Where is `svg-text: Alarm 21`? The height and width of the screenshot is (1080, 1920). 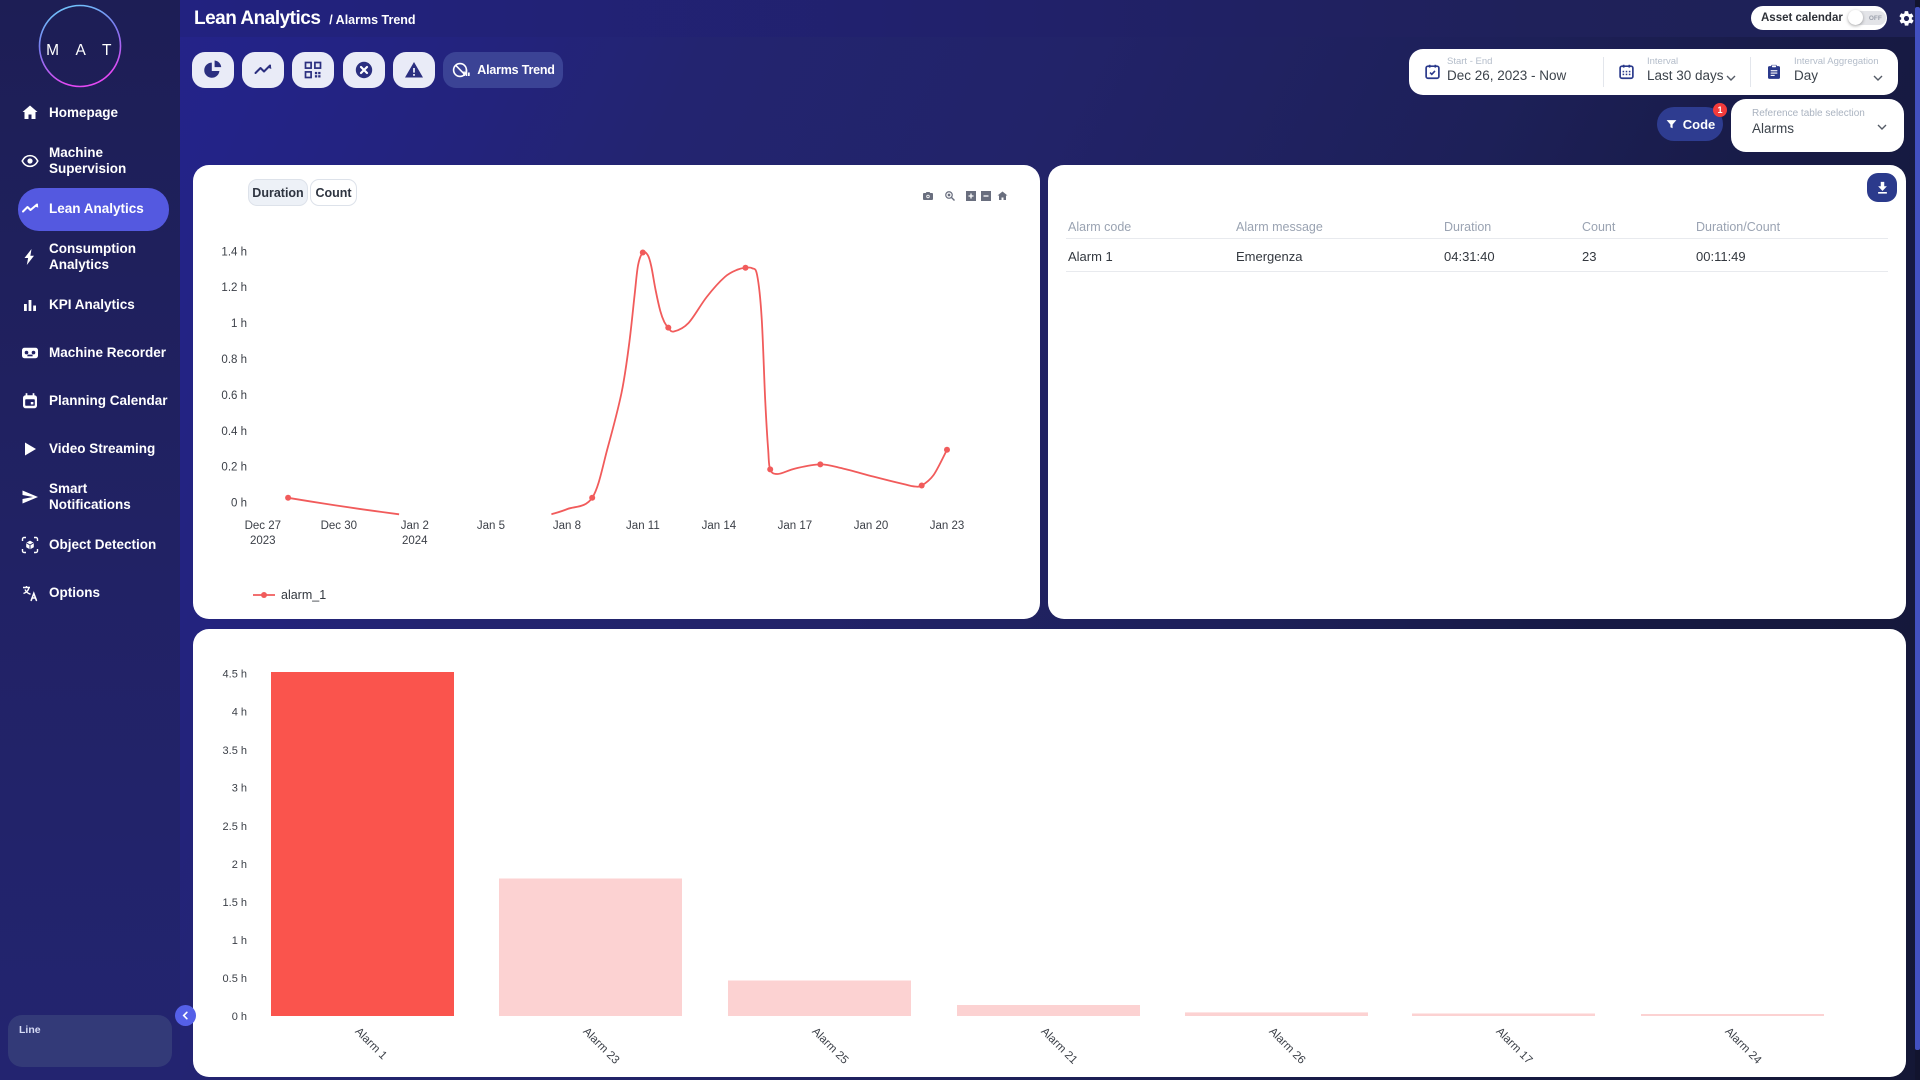
svg-text: Alarm 21 is located at coordinates (1058, 1046).